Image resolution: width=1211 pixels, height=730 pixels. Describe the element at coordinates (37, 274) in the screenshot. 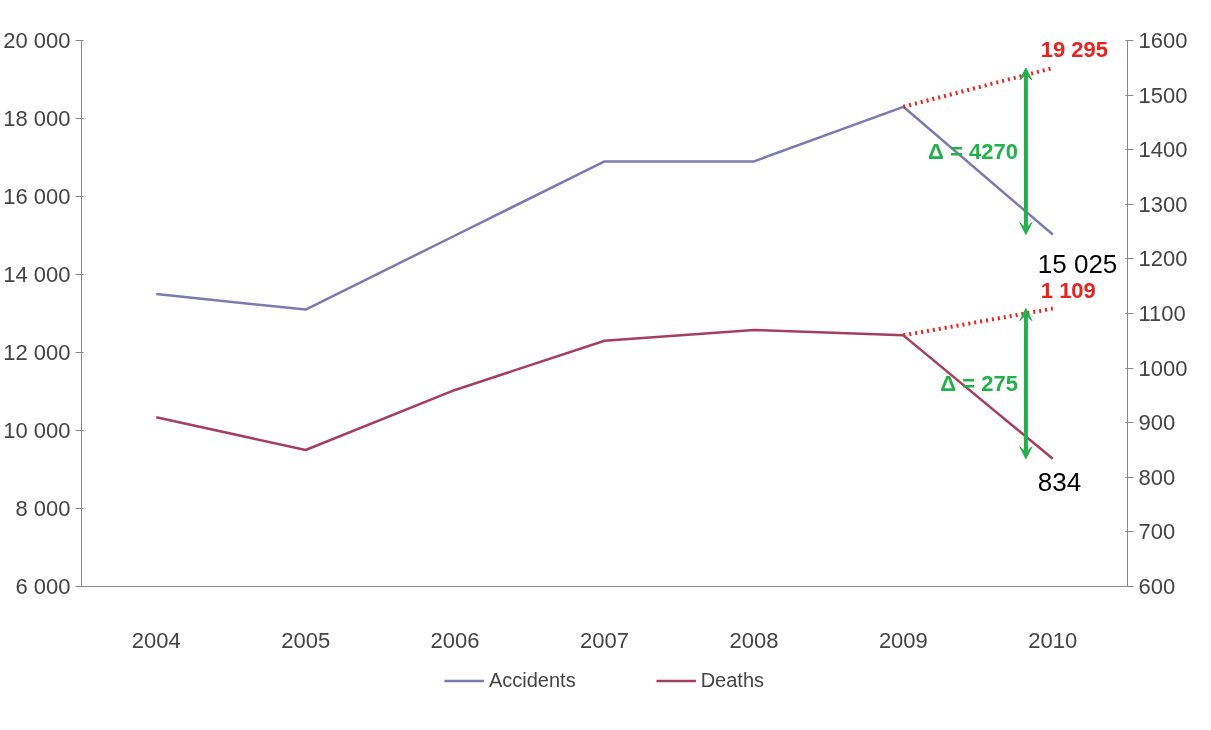

I see `y-tick-label: 14 000` at that location.